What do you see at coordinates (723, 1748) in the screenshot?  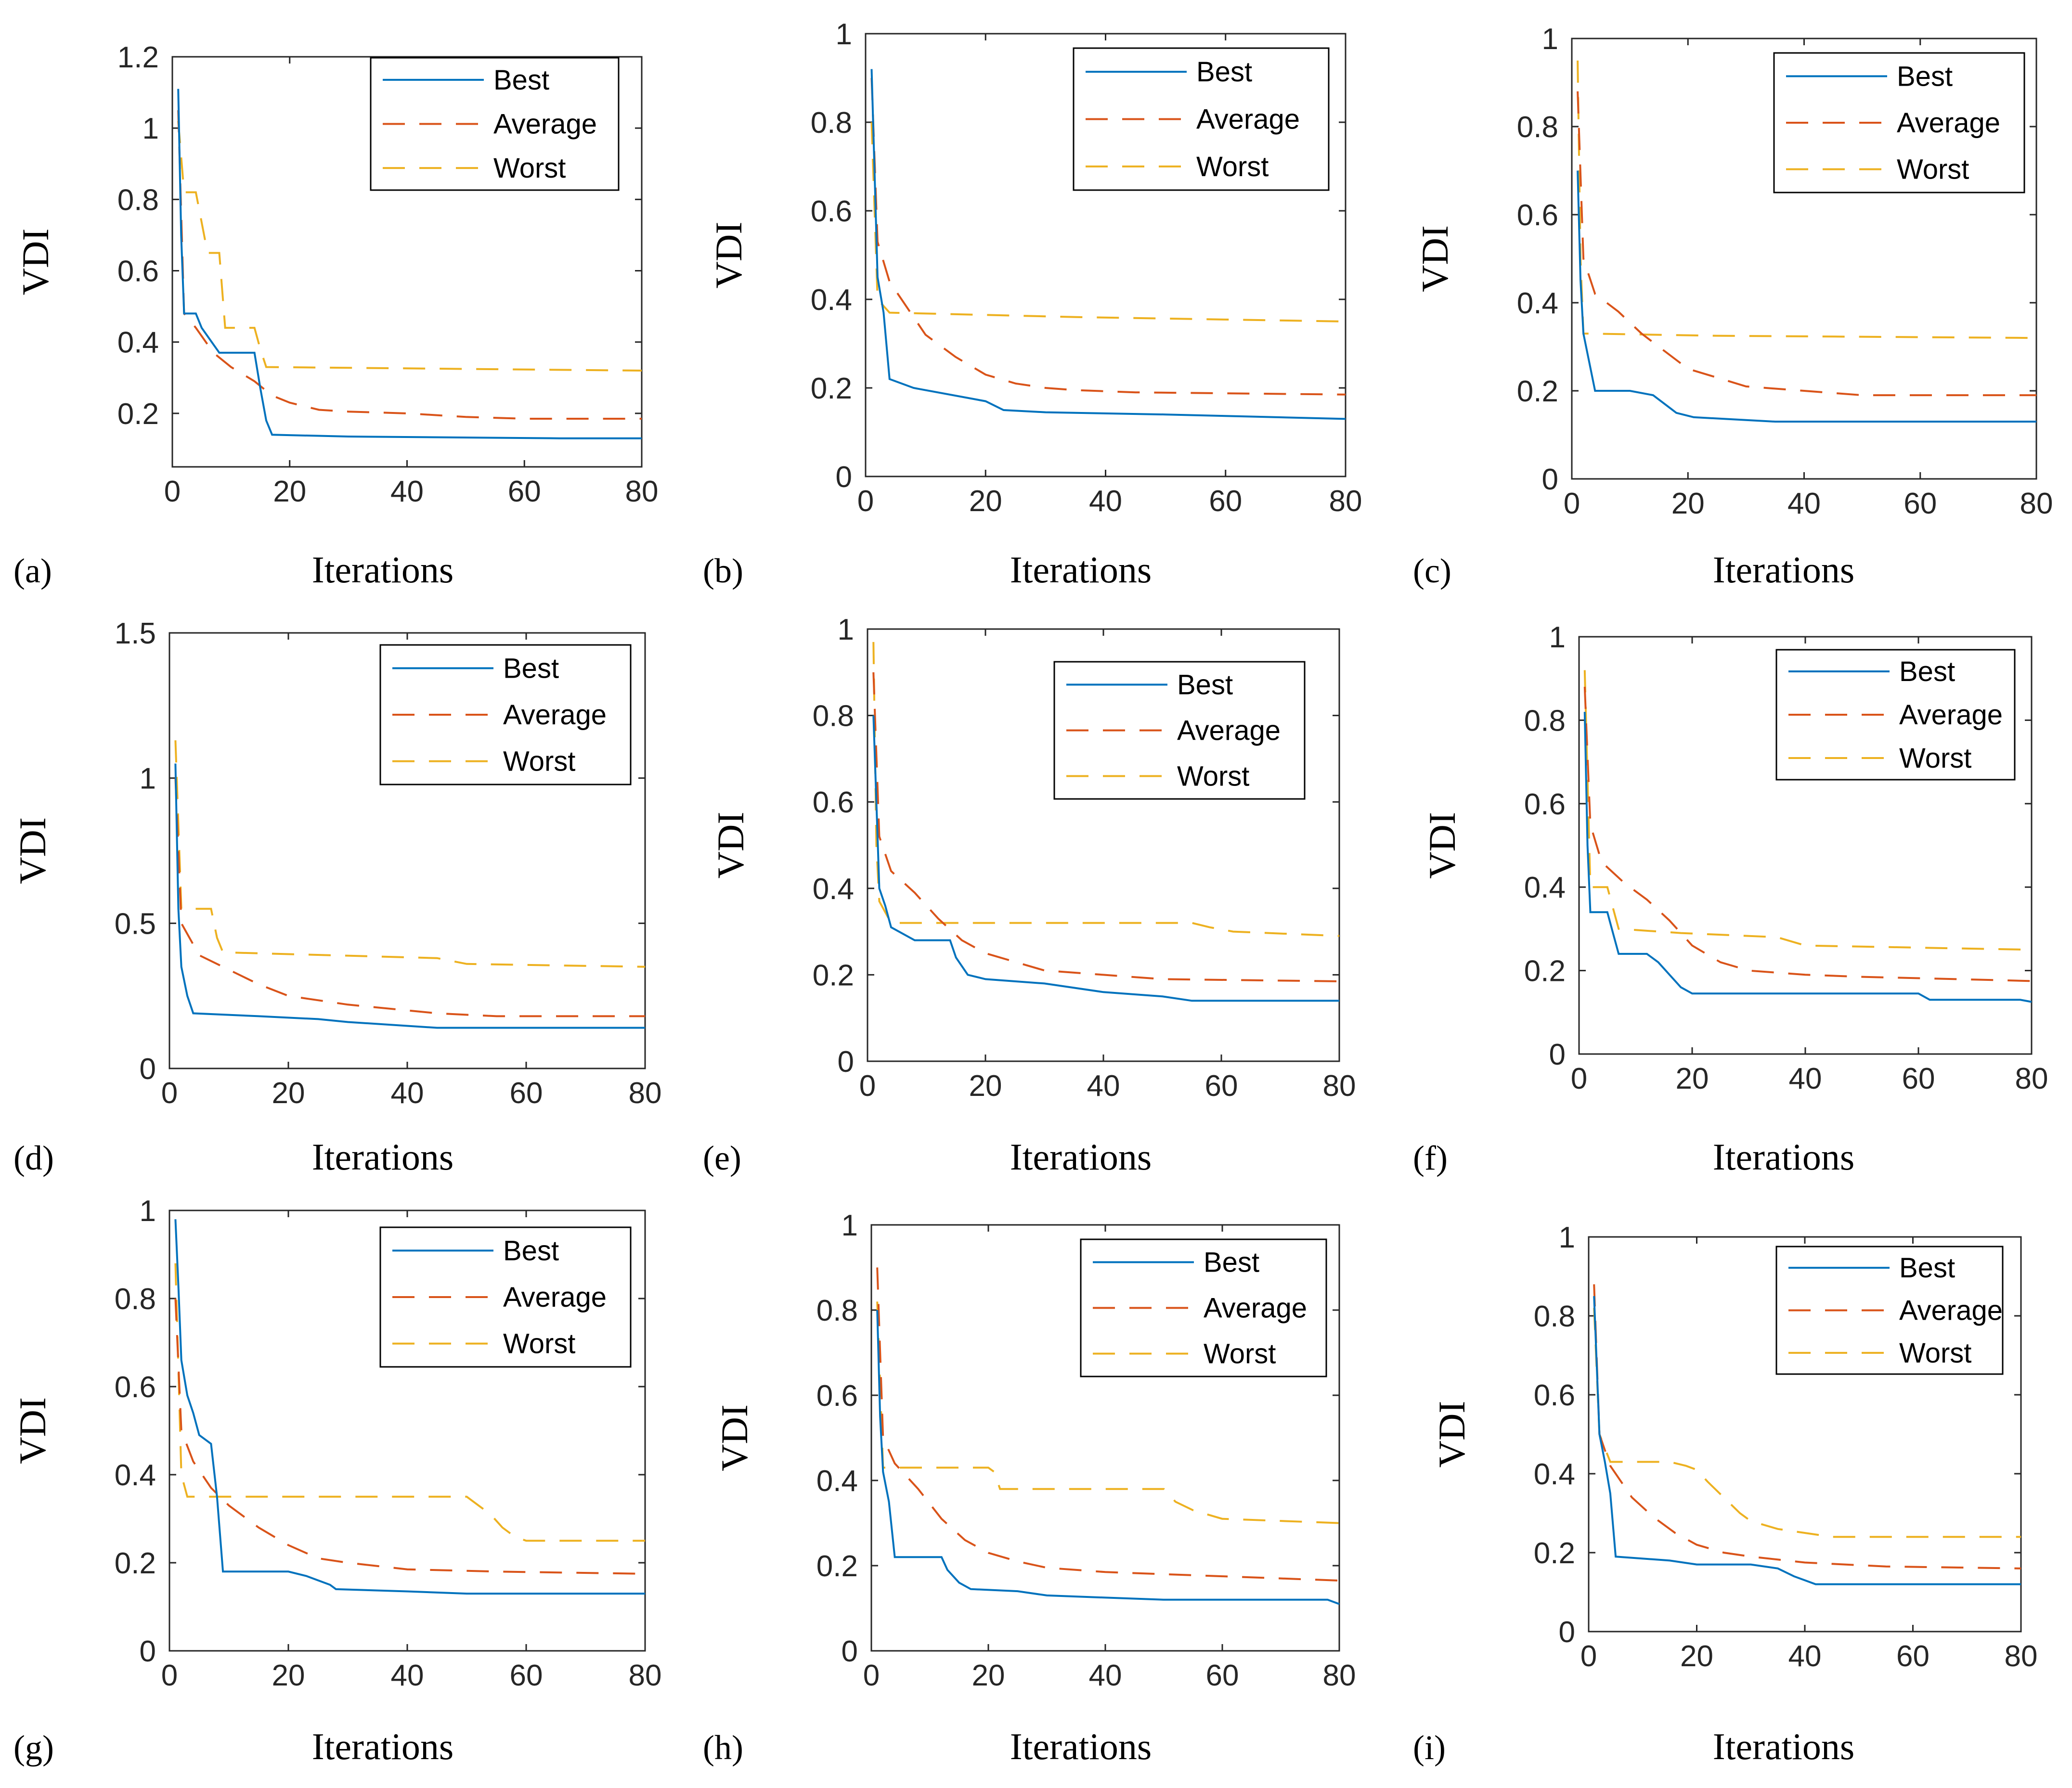 I see `panel-label: (h)` at bounding box center [723, 1748].